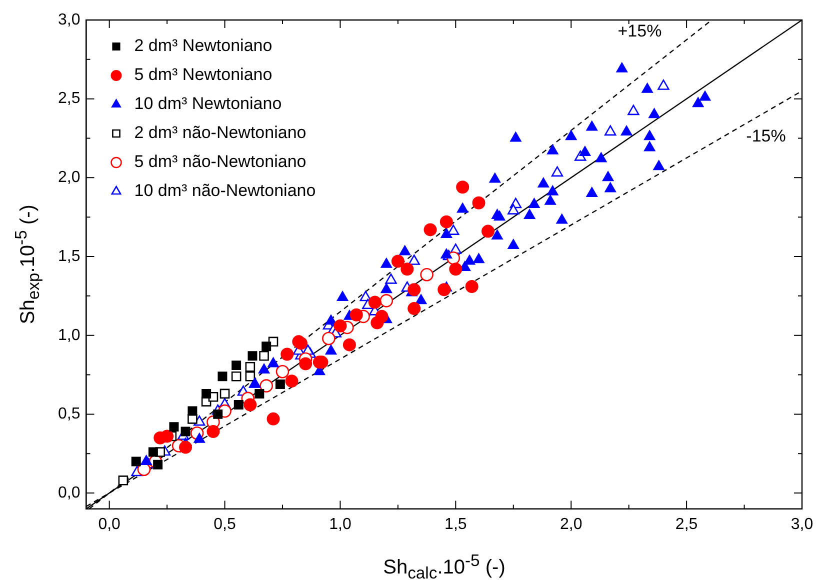 The width and height of the screenshot is (820, 588). Describe the element at coordinates (69, 177) in the screenshot. I see `y-tick-label: 2,0` at that location.